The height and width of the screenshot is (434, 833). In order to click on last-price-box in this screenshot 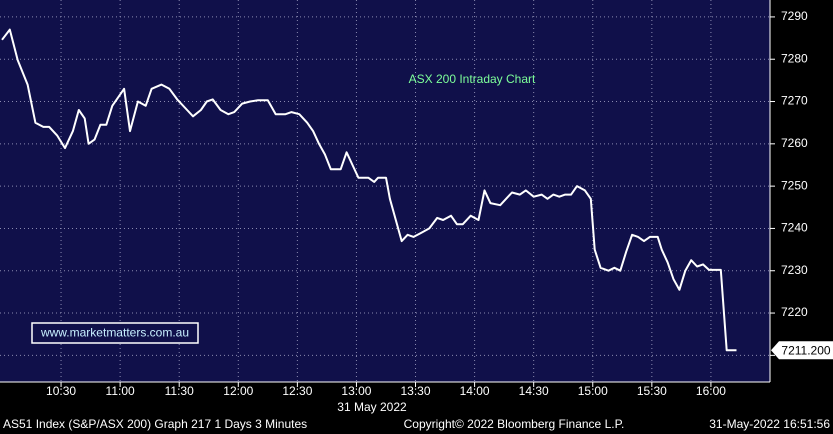, I will do `click(802, 350)`.